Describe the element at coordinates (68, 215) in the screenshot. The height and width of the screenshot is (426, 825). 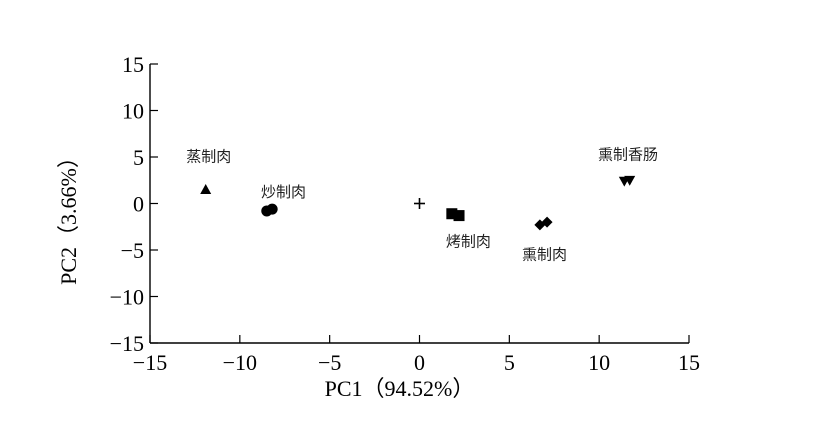
I see `y-axis-title: PC2（3.66%）` at that location.